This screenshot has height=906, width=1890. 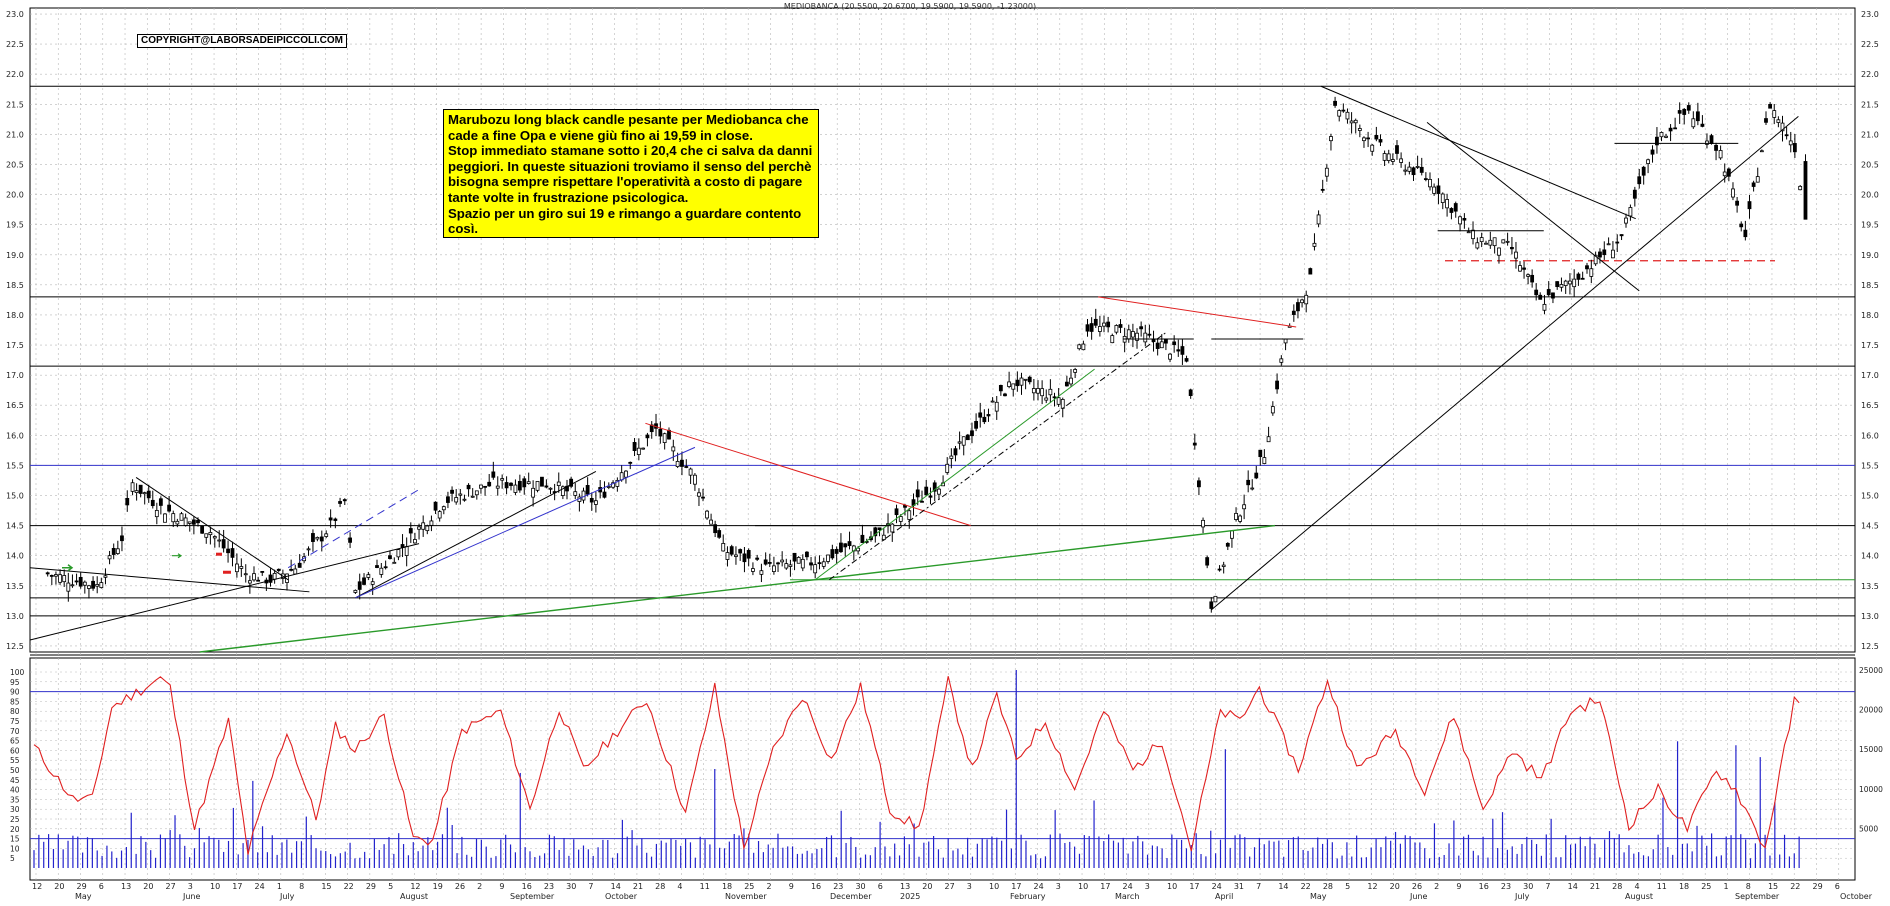 I want to click on volume-y-tick-label: 20000, so click(x=1871, y=710).